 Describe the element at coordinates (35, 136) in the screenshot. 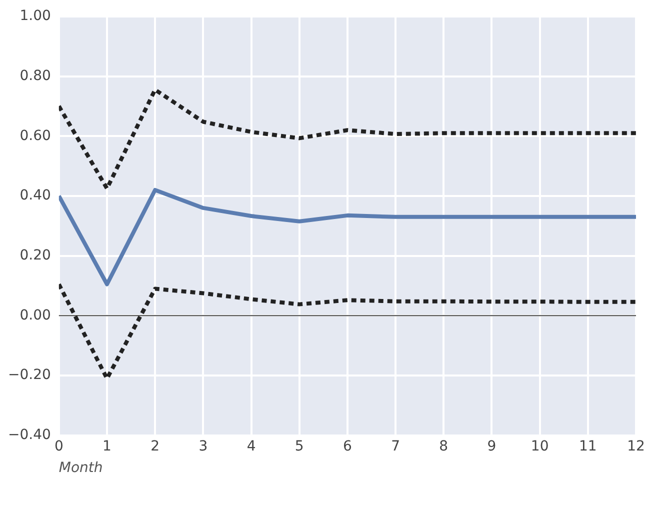

I see `y-tick-label: 0.60` at that location.